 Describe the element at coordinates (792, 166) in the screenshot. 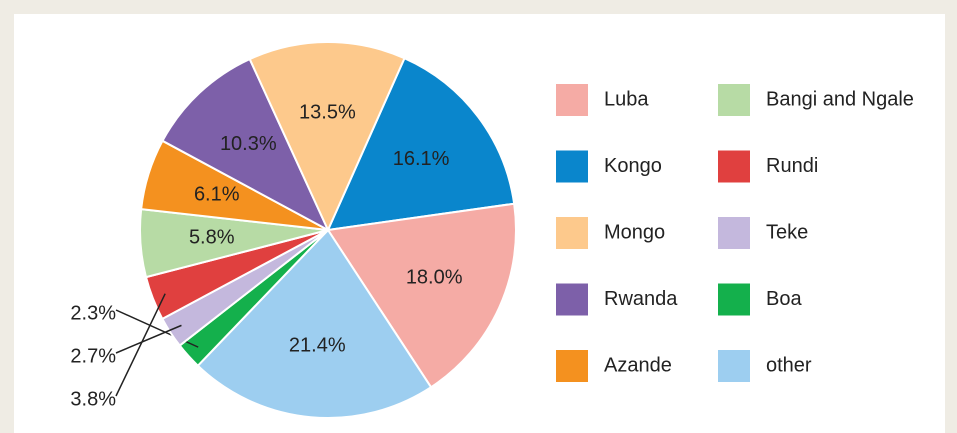

I see `legend-label: Rundi` at that location.